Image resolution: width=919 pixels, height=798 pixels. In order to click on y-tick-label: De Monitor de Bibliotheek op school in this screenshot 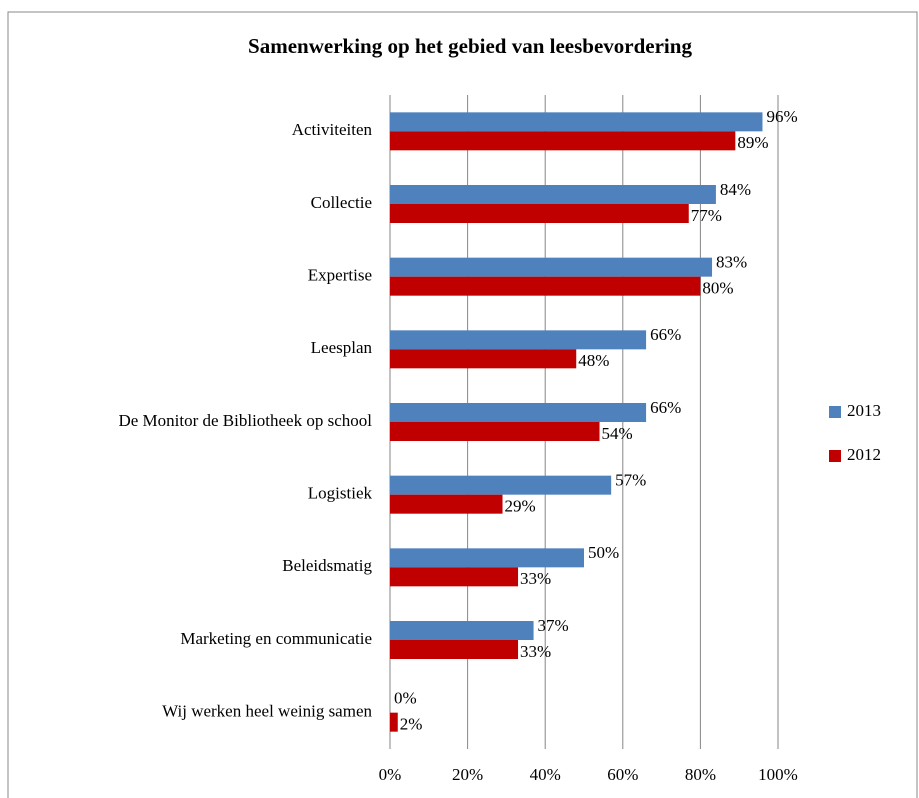, I will do `click(245, 420)`.